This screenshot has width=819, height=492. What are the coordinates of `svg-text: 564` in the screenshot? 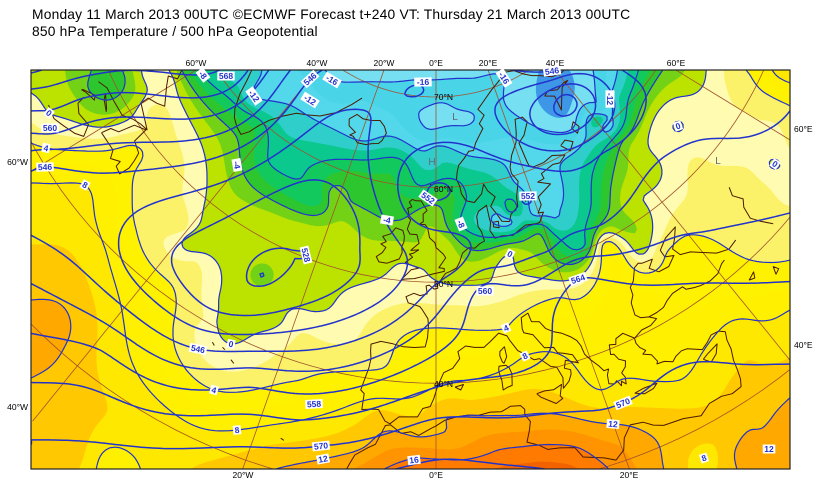 It's located at (578, 279).